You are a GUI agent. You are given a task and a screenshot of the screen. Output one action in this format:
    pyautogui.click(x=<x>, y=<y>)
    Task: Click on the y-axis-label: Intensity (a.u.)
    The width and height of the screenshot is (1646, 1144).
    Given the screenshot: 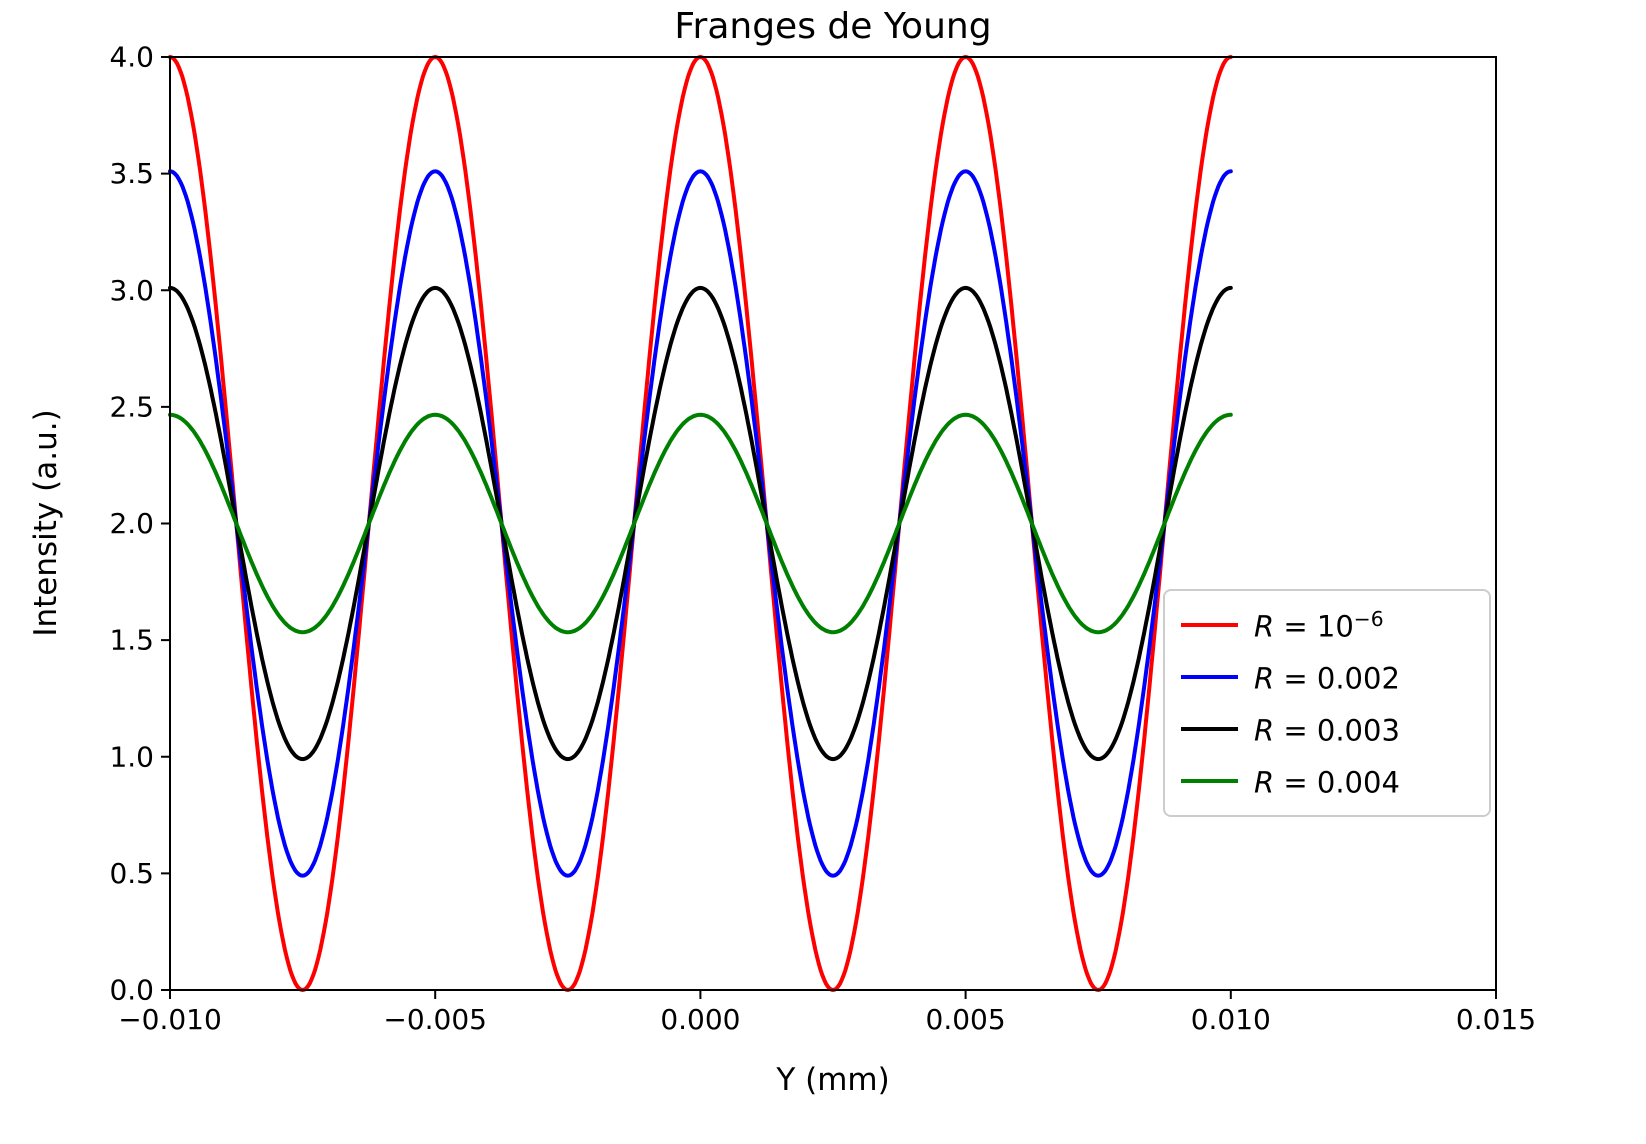 What is the action you would take?
    pyautogui.click(x=46, y=523)
    